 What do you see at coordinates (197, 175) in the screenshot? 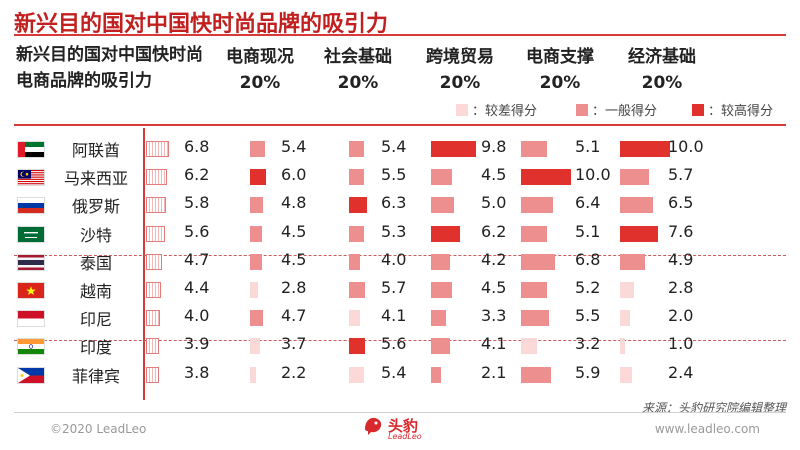
I see `overall-score-value: 6.2` at bounding box center [197, 175].